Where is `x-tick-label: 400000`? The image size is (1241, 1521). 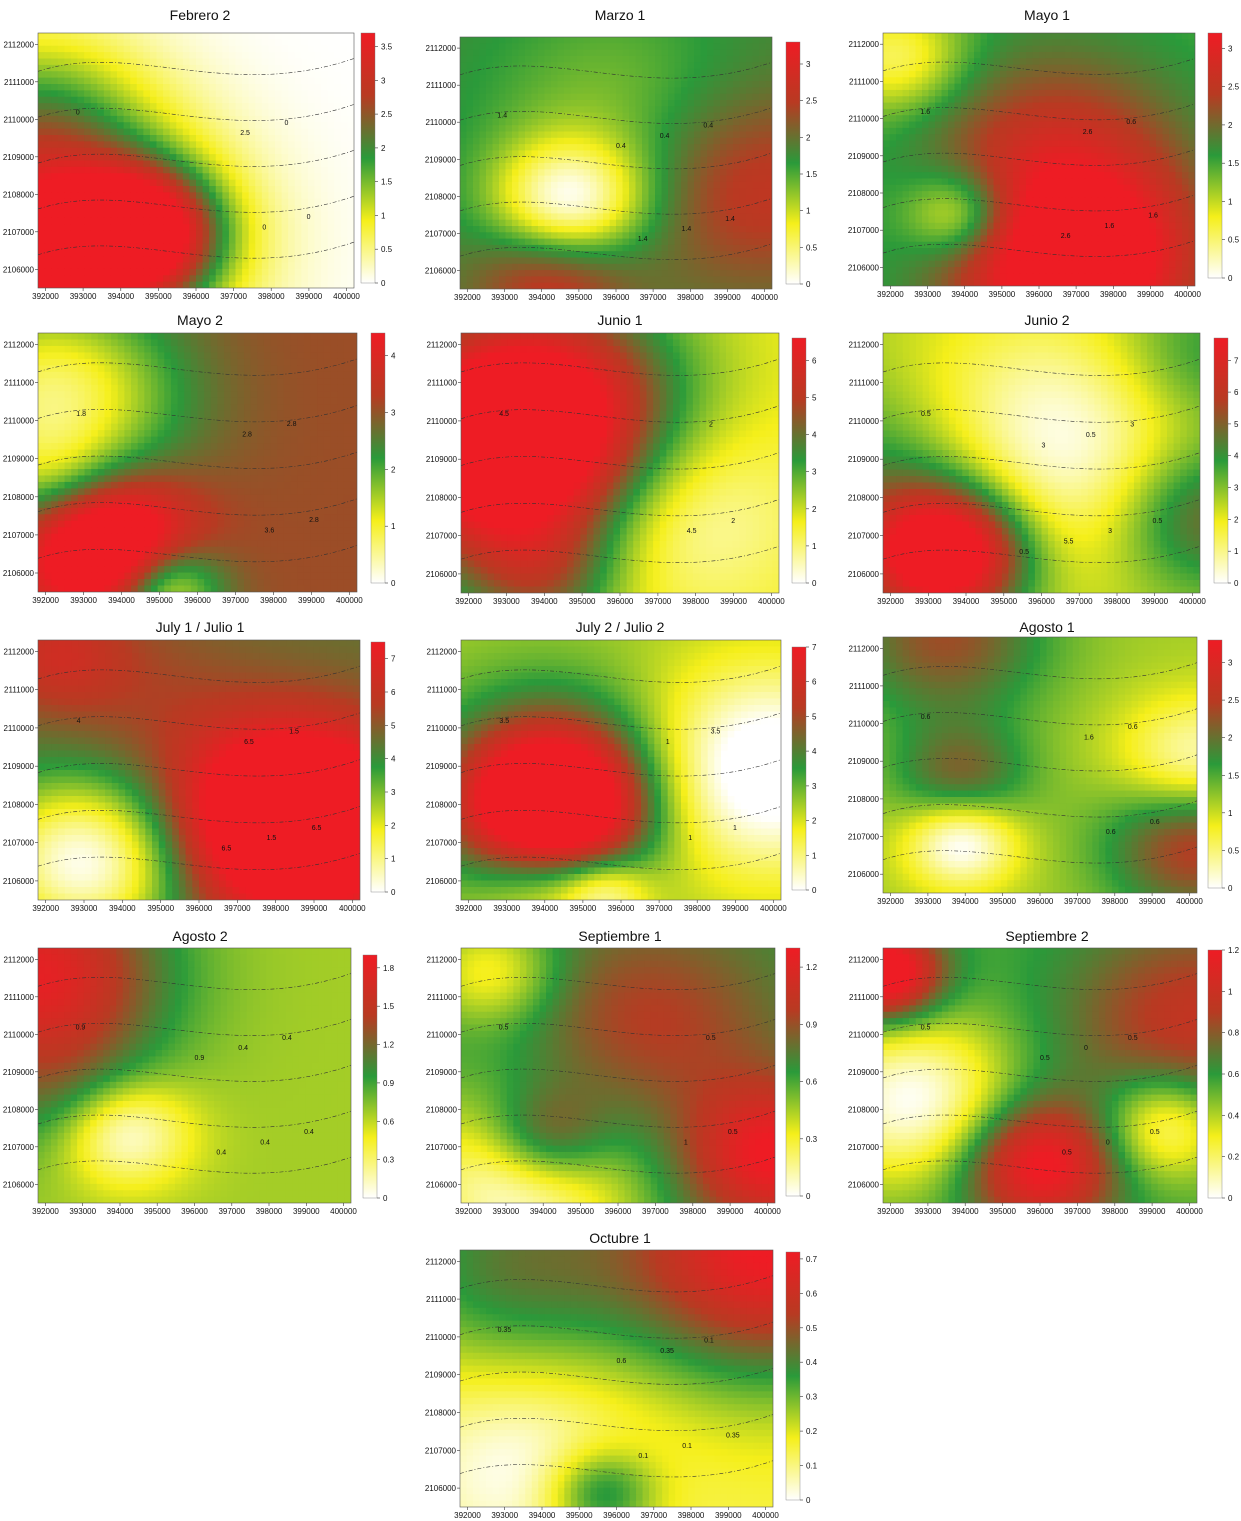 x-tick-label: 400000 is located at coordinates (346, 296).